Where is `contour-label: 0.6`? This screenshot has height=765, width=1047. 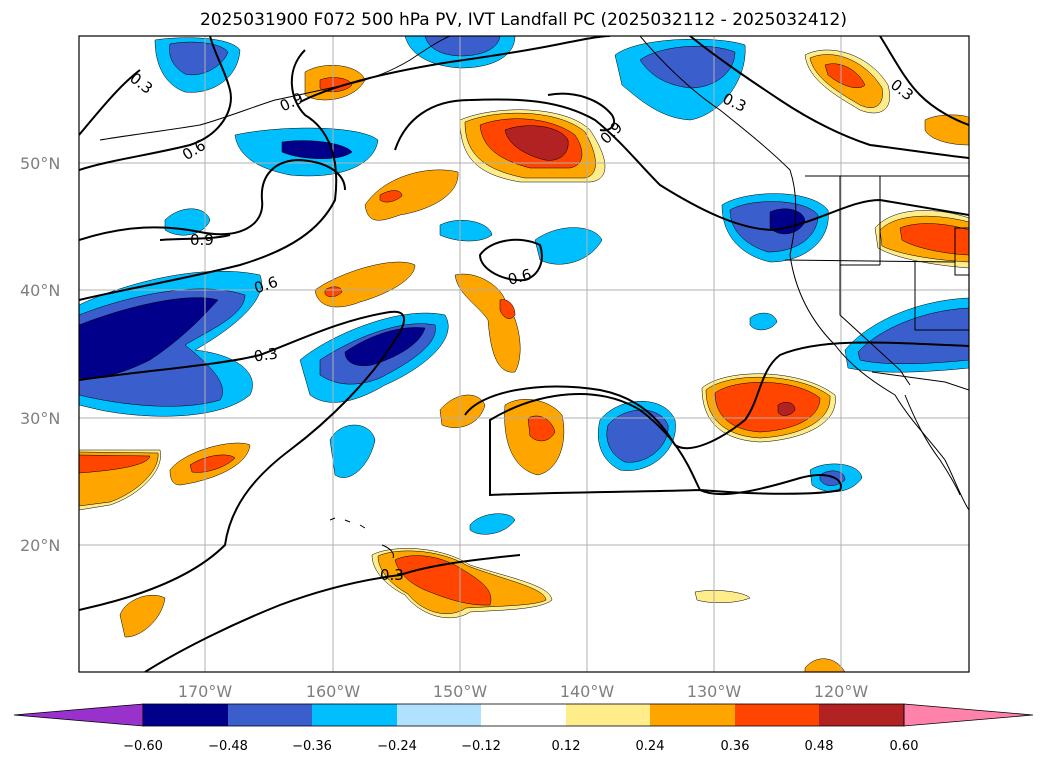 contour-label: 0.6 is located at coordinates (520, 277).